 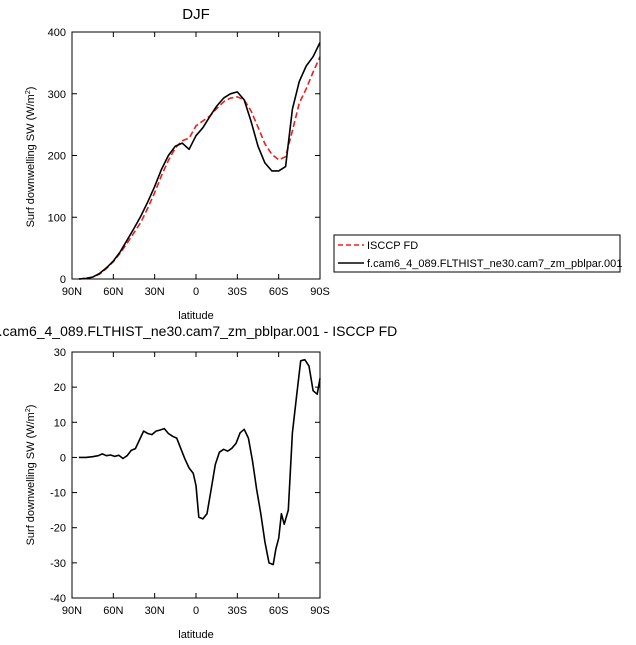 I want to click on legend-label-isccp: ISCCP FD, so click(x=392, y=246).